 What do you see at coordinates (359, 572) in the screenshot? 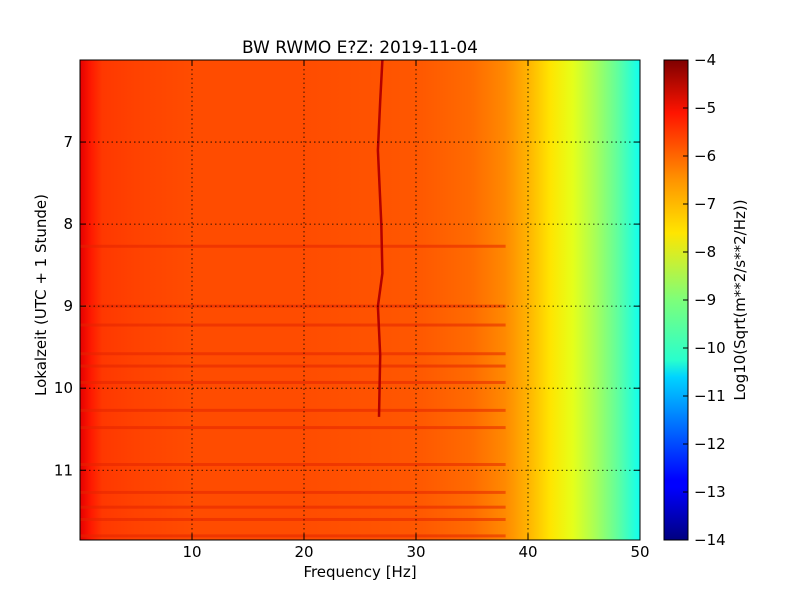
I see `x-axis-label: Frequency [Hz]` at bounding box center [359, 572].